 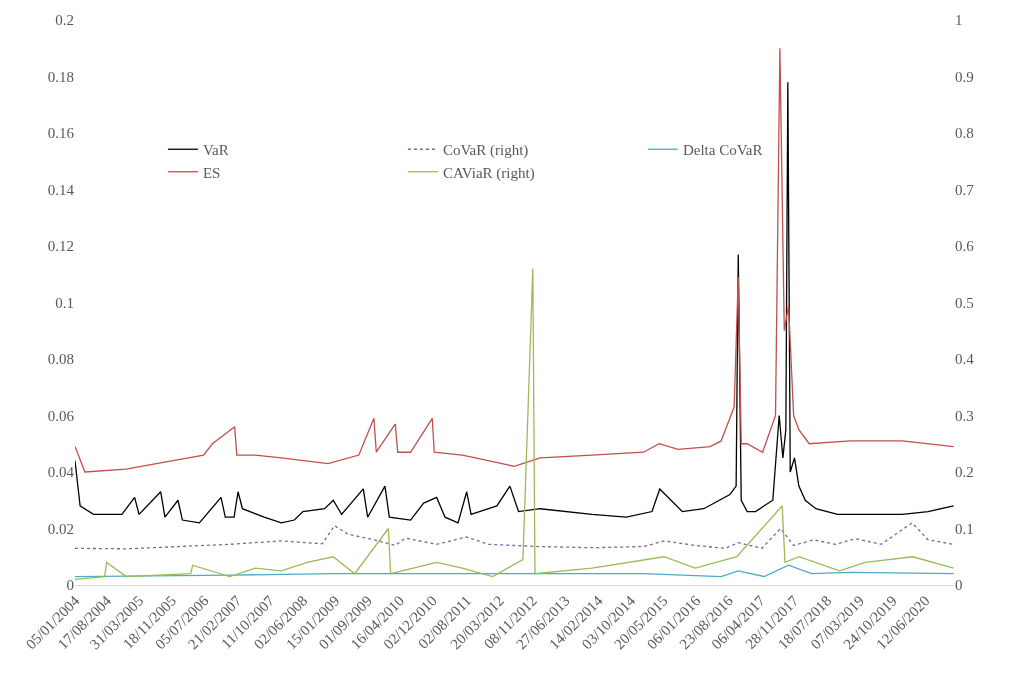 I want to click on legend-label: VaR, so click(x=215, y=150).